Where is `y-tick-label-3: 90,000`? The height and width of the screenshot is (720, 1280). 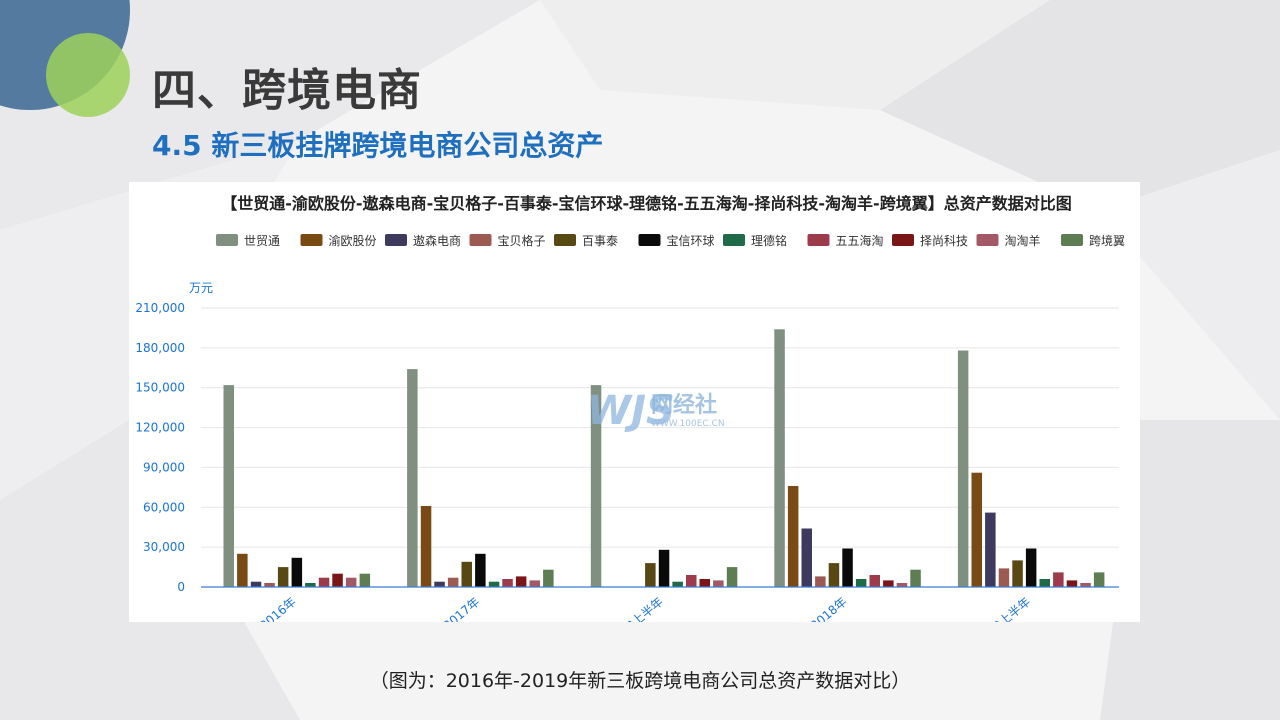
y-tick-label-3: 90,000 is located at coordinates (164, 467).